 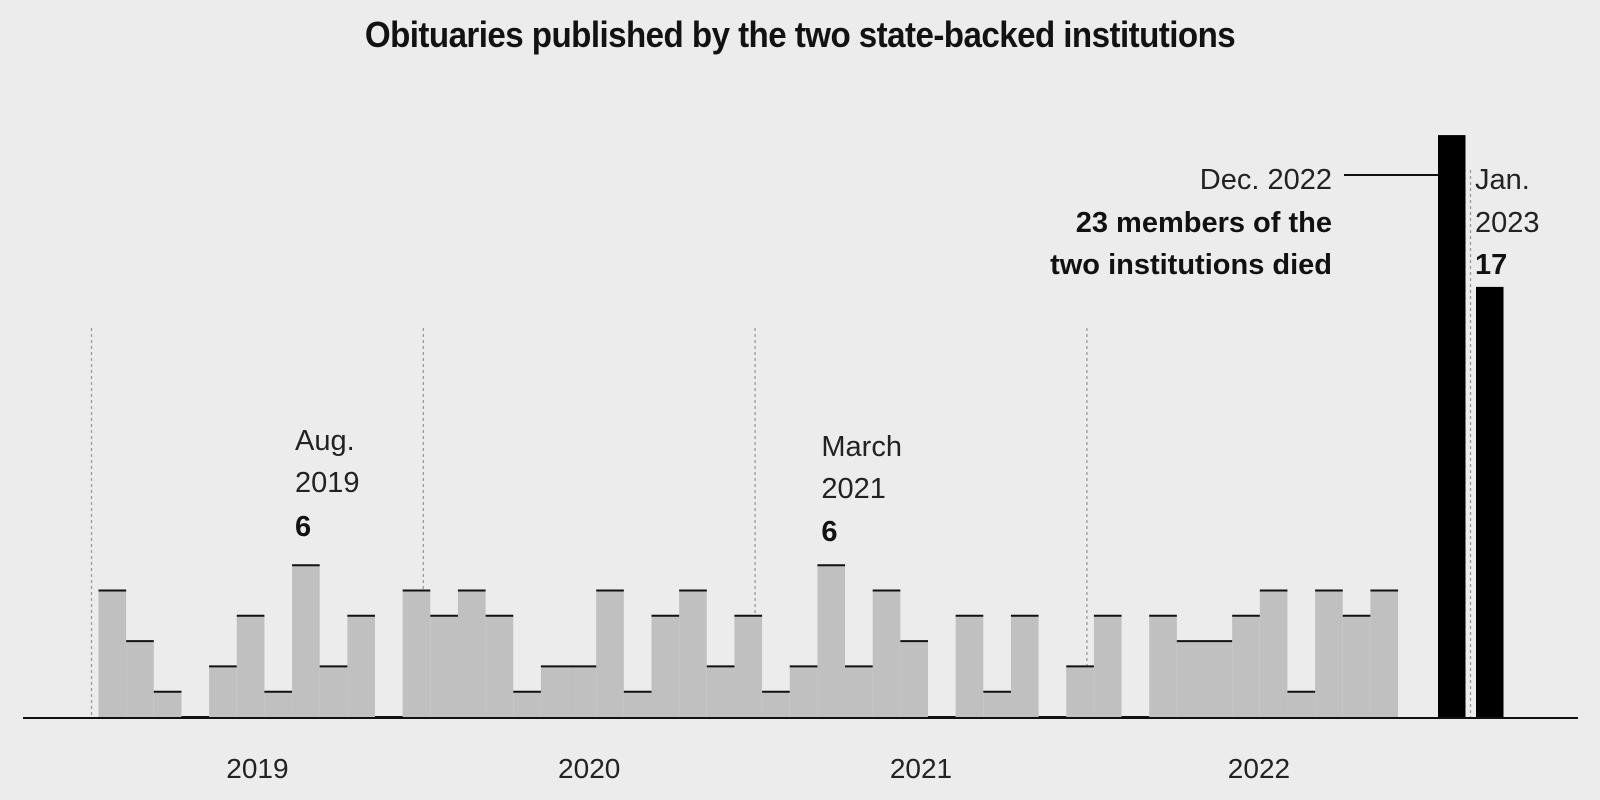 I want to click on bar-mar-2019, so click(x=167, y=704).